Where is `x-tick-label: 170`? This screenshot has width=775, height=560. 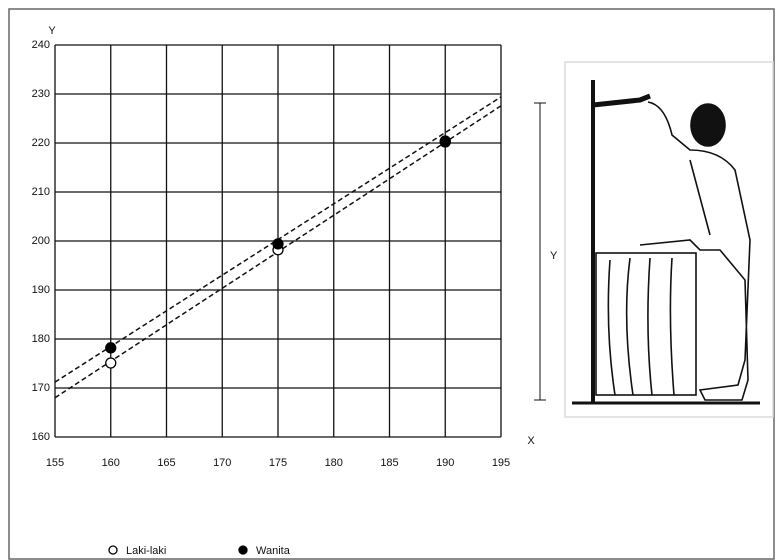
x-tick-label: 170 is located at coordinates (222, 463).